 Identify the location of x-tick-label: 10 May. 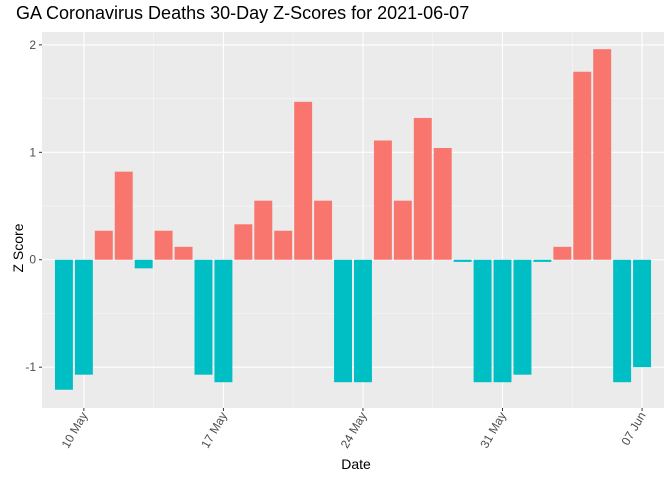
(75, 430).